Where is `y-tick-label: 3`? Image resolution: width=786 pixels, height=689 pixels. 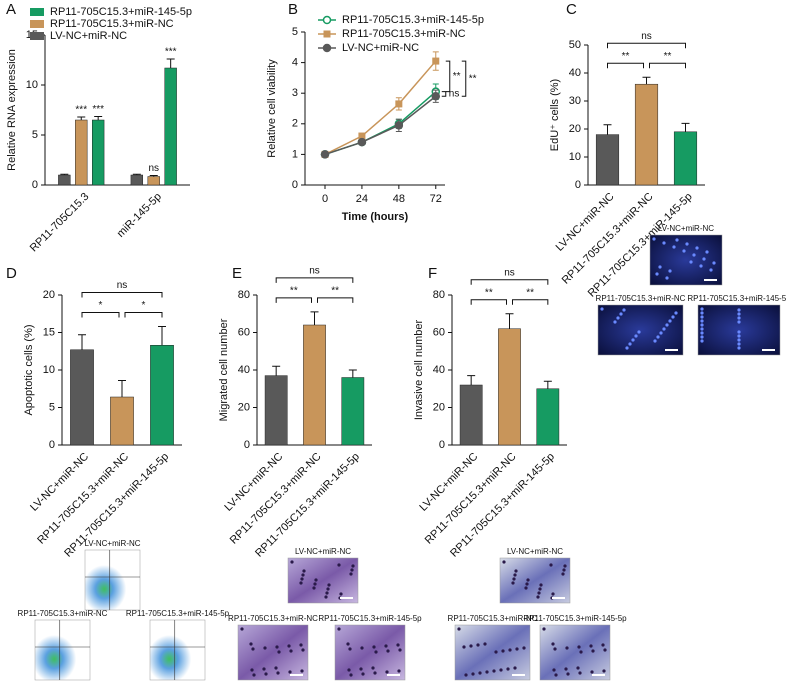
y-tick-label: 3 is located at coordinates (295, 93).